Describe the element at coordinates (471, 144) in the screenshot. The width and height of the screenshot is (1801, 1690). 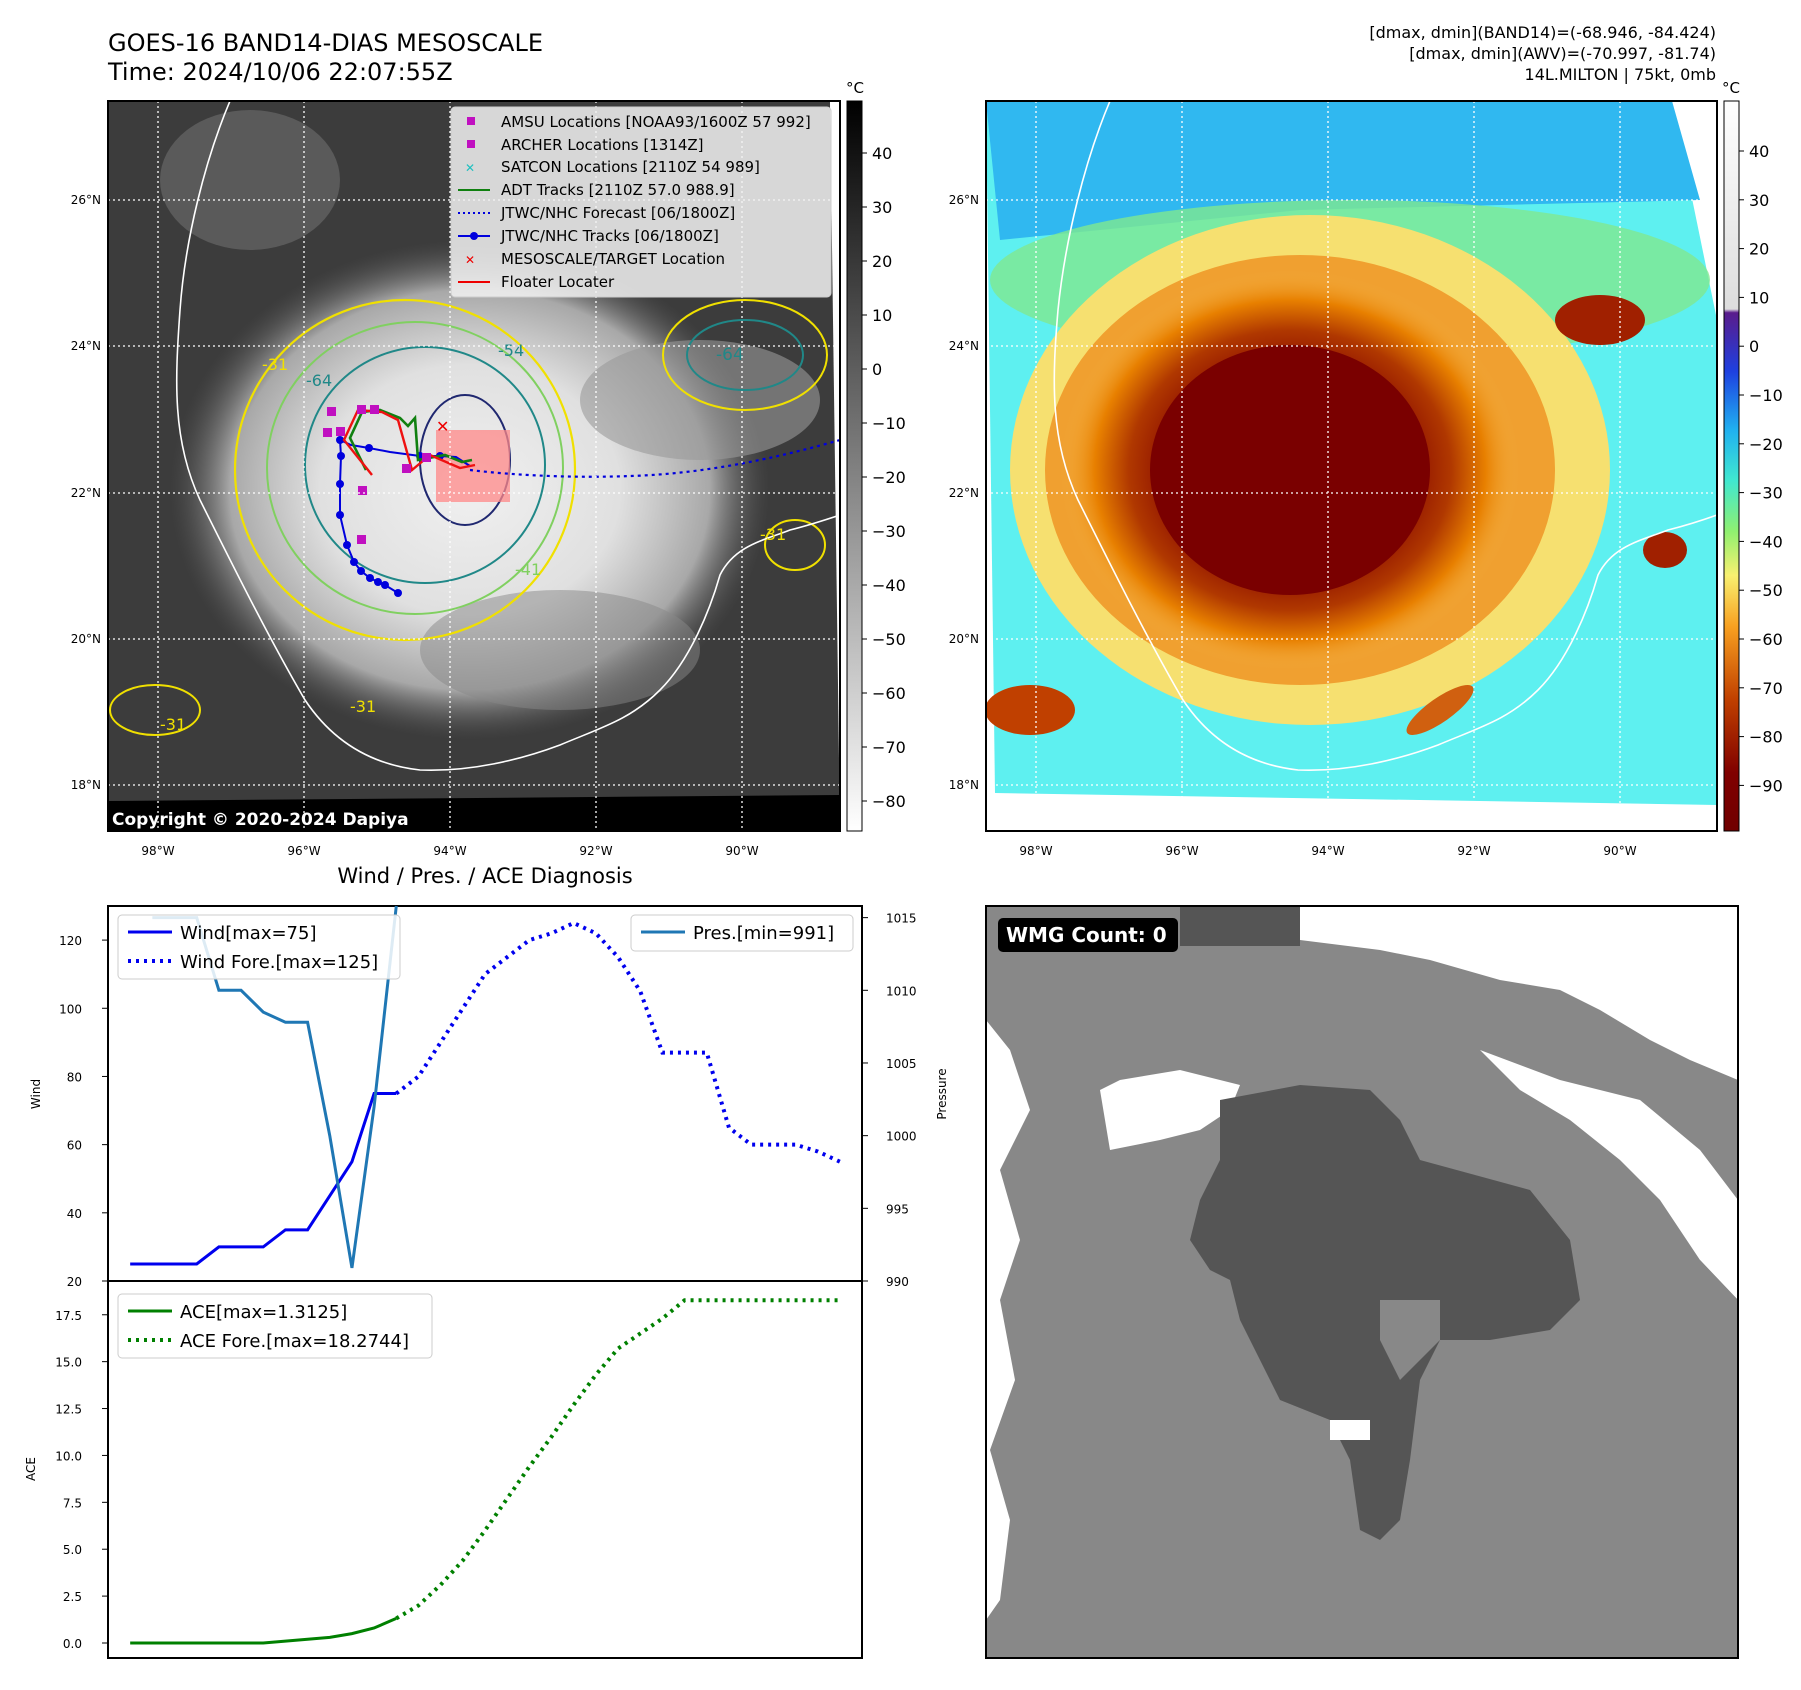
I see `legend-marker-archer` at that location.